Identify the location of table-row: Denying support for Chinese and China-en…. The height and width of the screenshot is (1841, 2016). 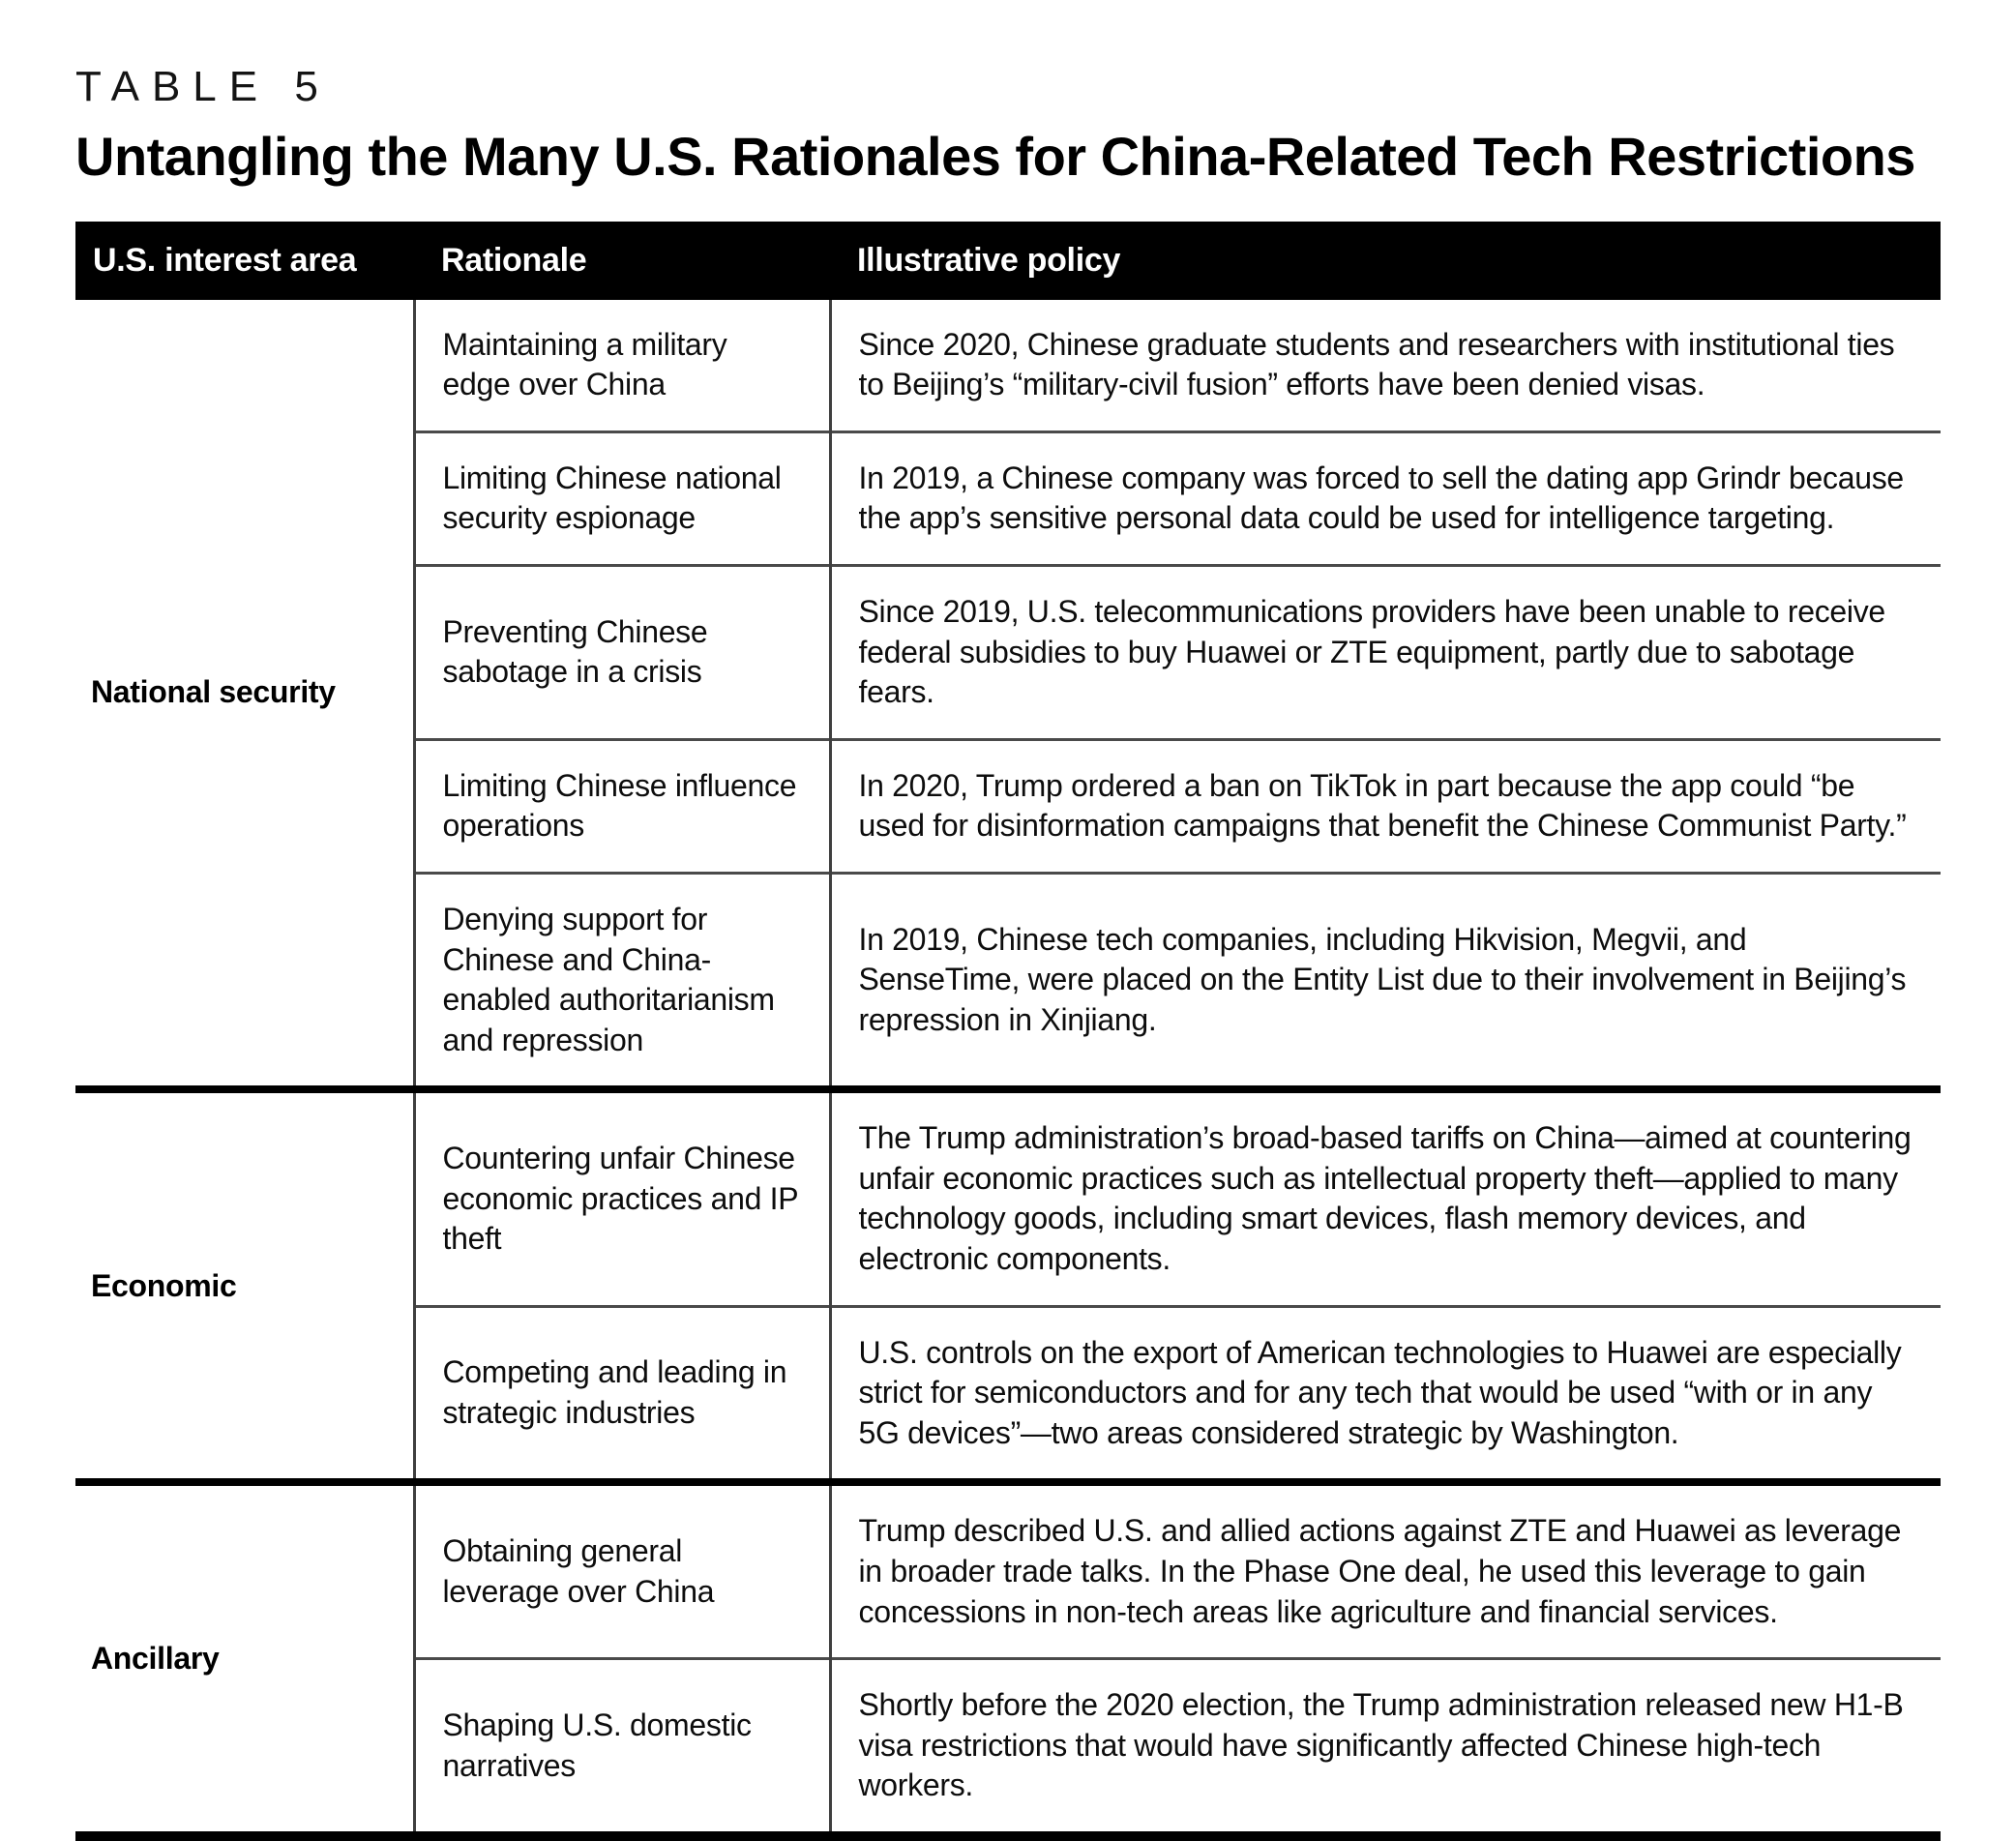
(1008, 980).